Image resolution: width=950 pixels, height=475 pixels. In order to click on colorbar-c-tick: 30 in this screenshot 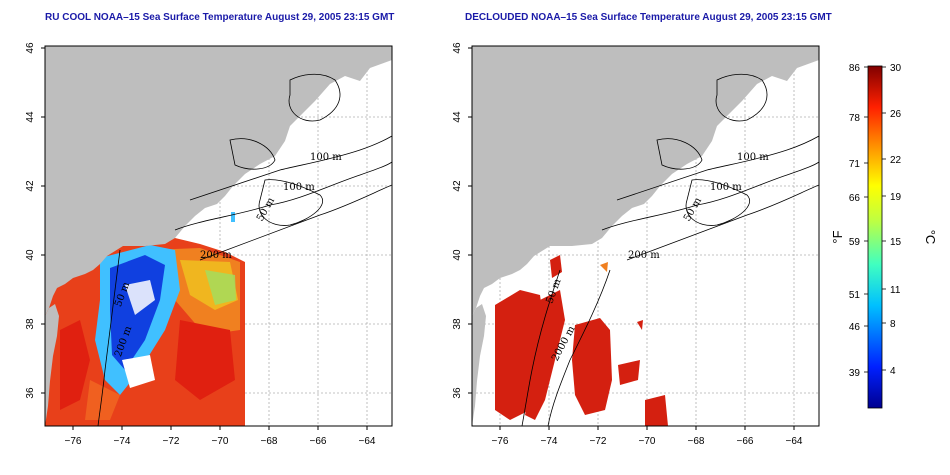, I will do `click(896, 68)`.